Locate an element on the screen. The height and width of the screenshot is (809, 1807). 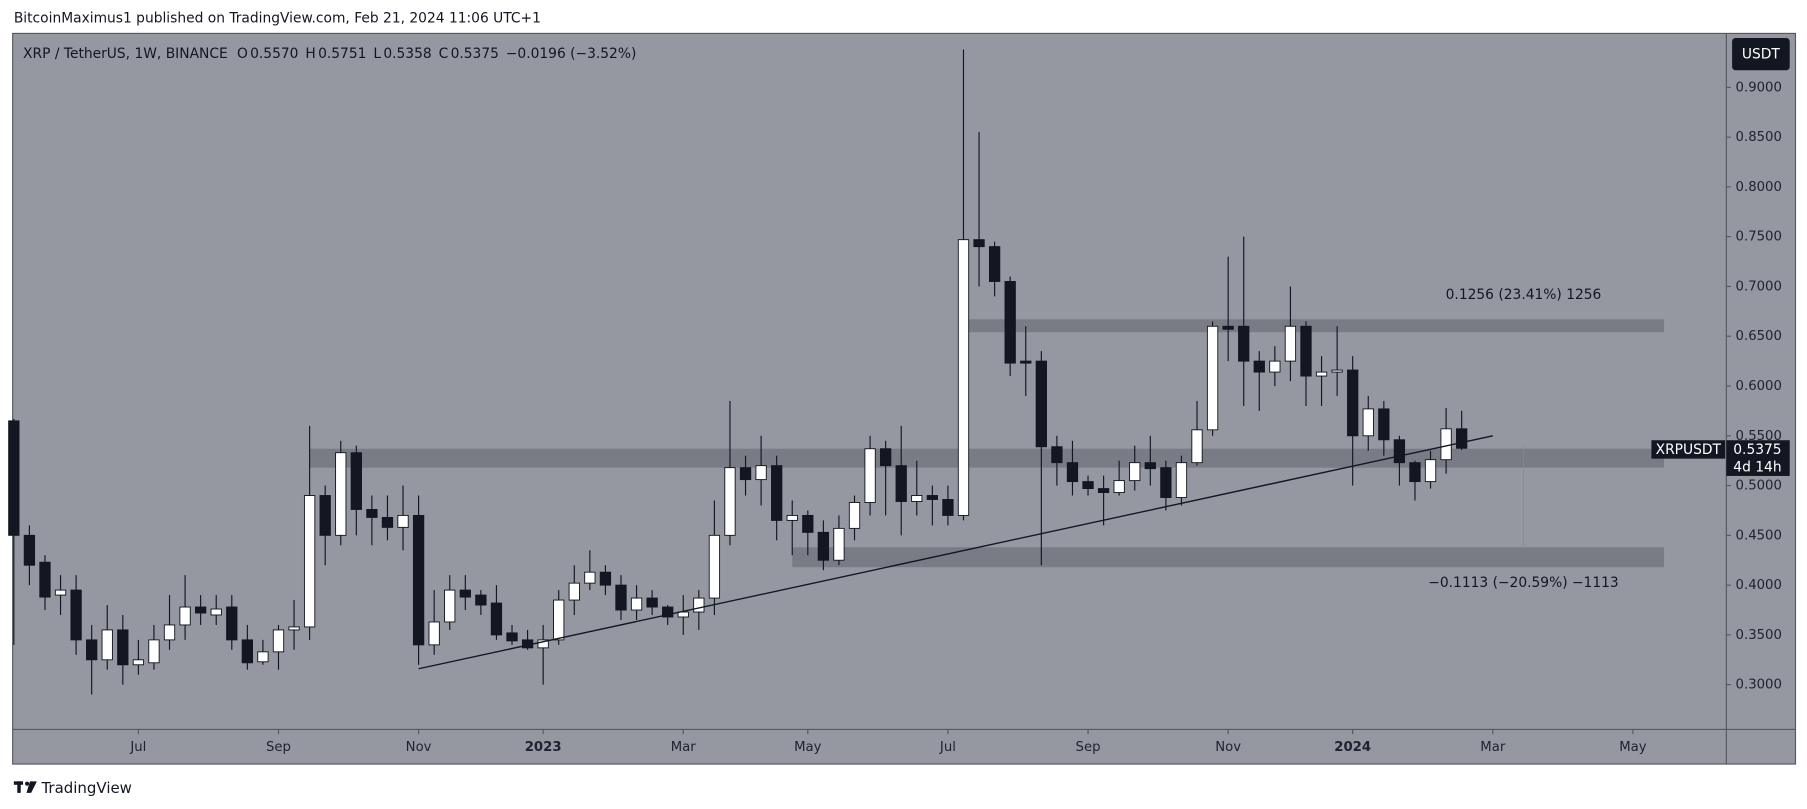
symbol-tag-text: XRPUSDT is located at coordinates (1689, 450).